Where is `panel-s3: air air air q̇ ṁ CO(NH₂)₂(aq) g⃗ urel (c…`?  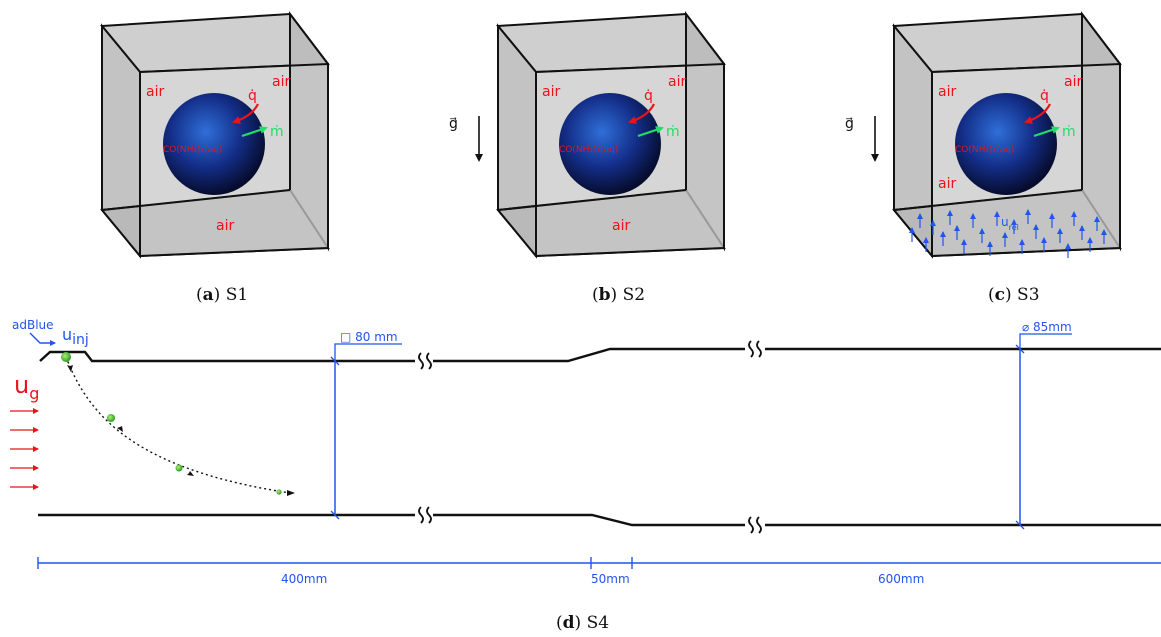 panel-s3: air air air q̇ ṁ CO(NH₂)₂(aq) g⃗ urel (c… is located at coordinates (983, 159).